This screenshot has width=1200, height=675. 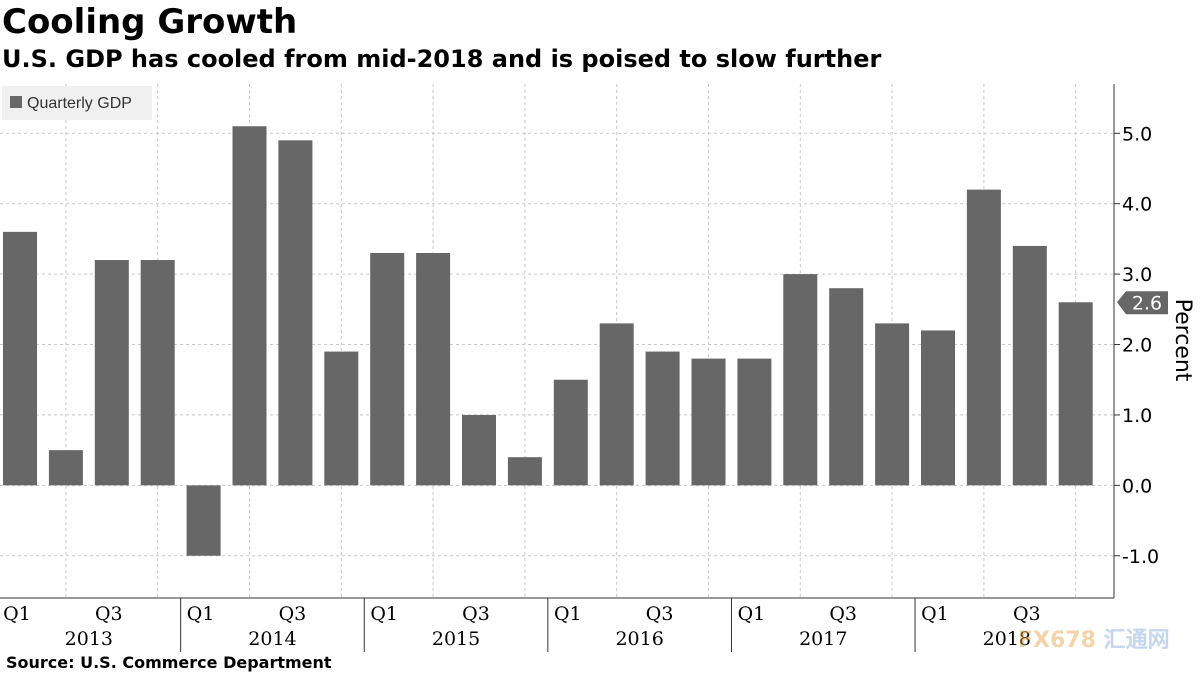 I want to click on year-label: 2016, so click(x=639, y=639).